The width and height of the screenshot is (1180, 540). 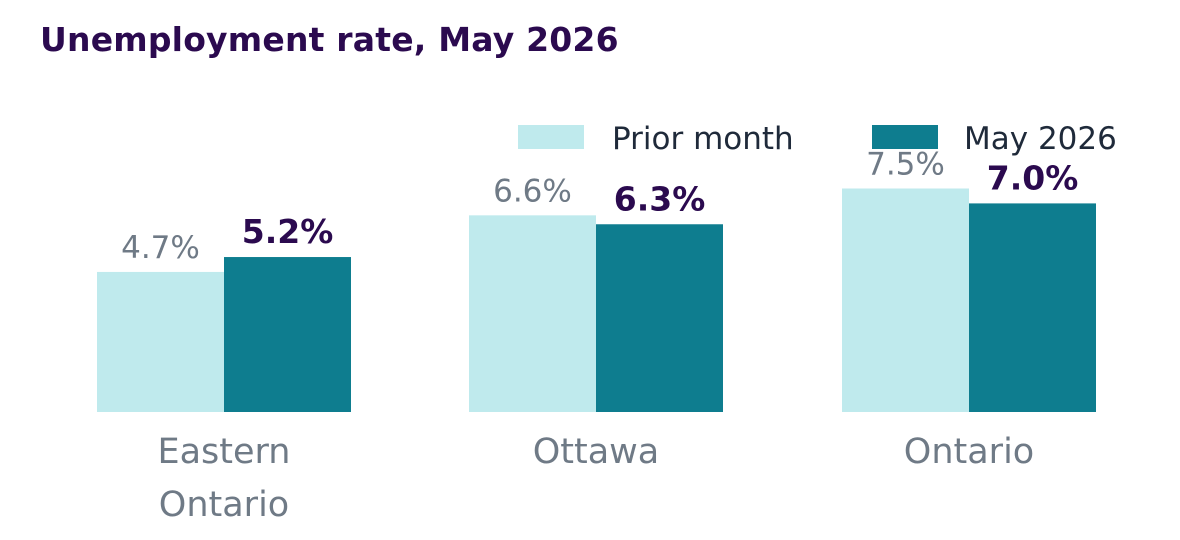 I want to click on data-label-current-2: 7.0%, so click(x=1033, y=177).